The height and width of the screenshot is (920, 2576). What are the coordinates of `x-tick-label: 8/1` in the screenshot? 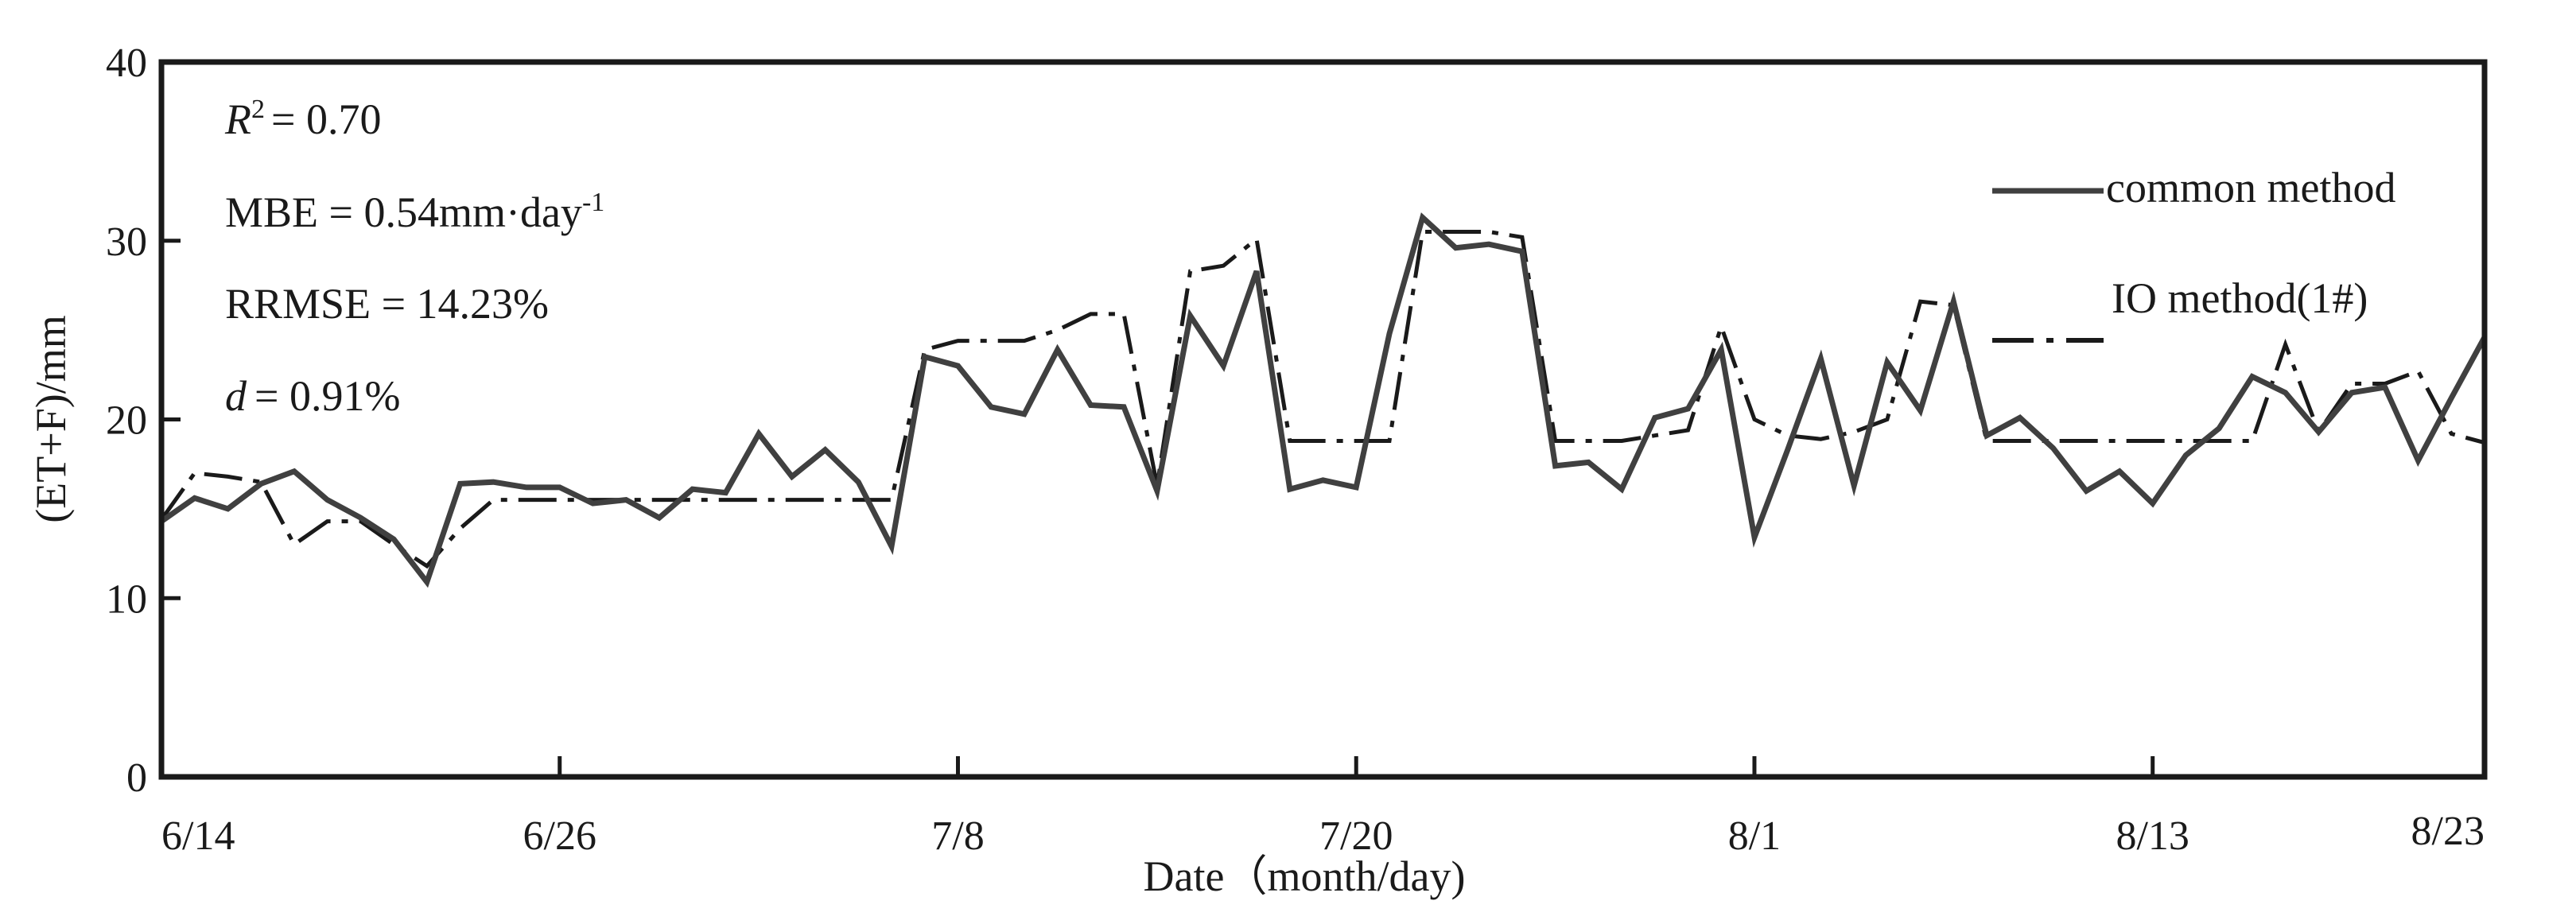 It's located at (1754, 836).